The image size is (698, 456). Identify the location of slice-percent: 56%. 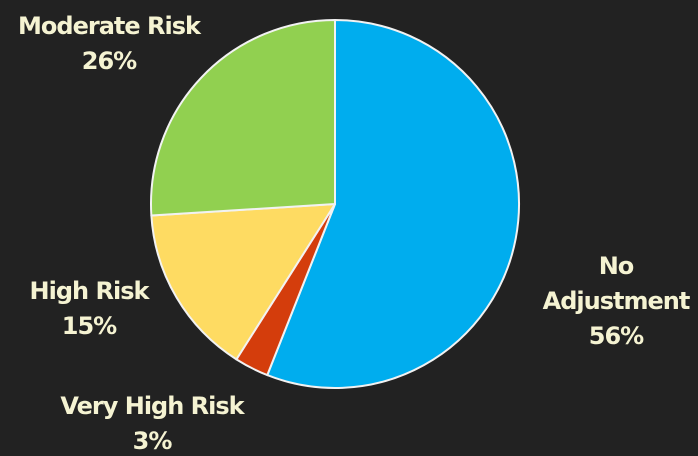
(616, 336).